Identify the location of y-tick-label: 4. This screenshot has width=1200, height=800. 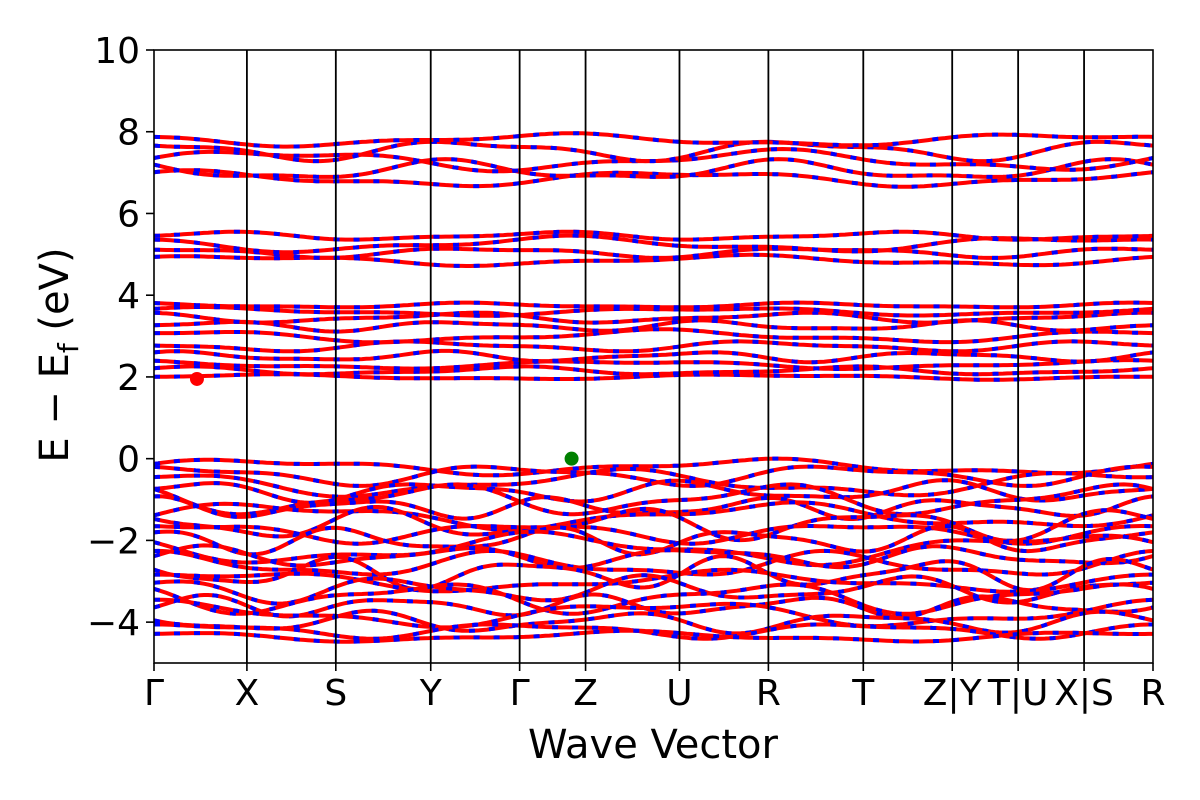
(128, 296).